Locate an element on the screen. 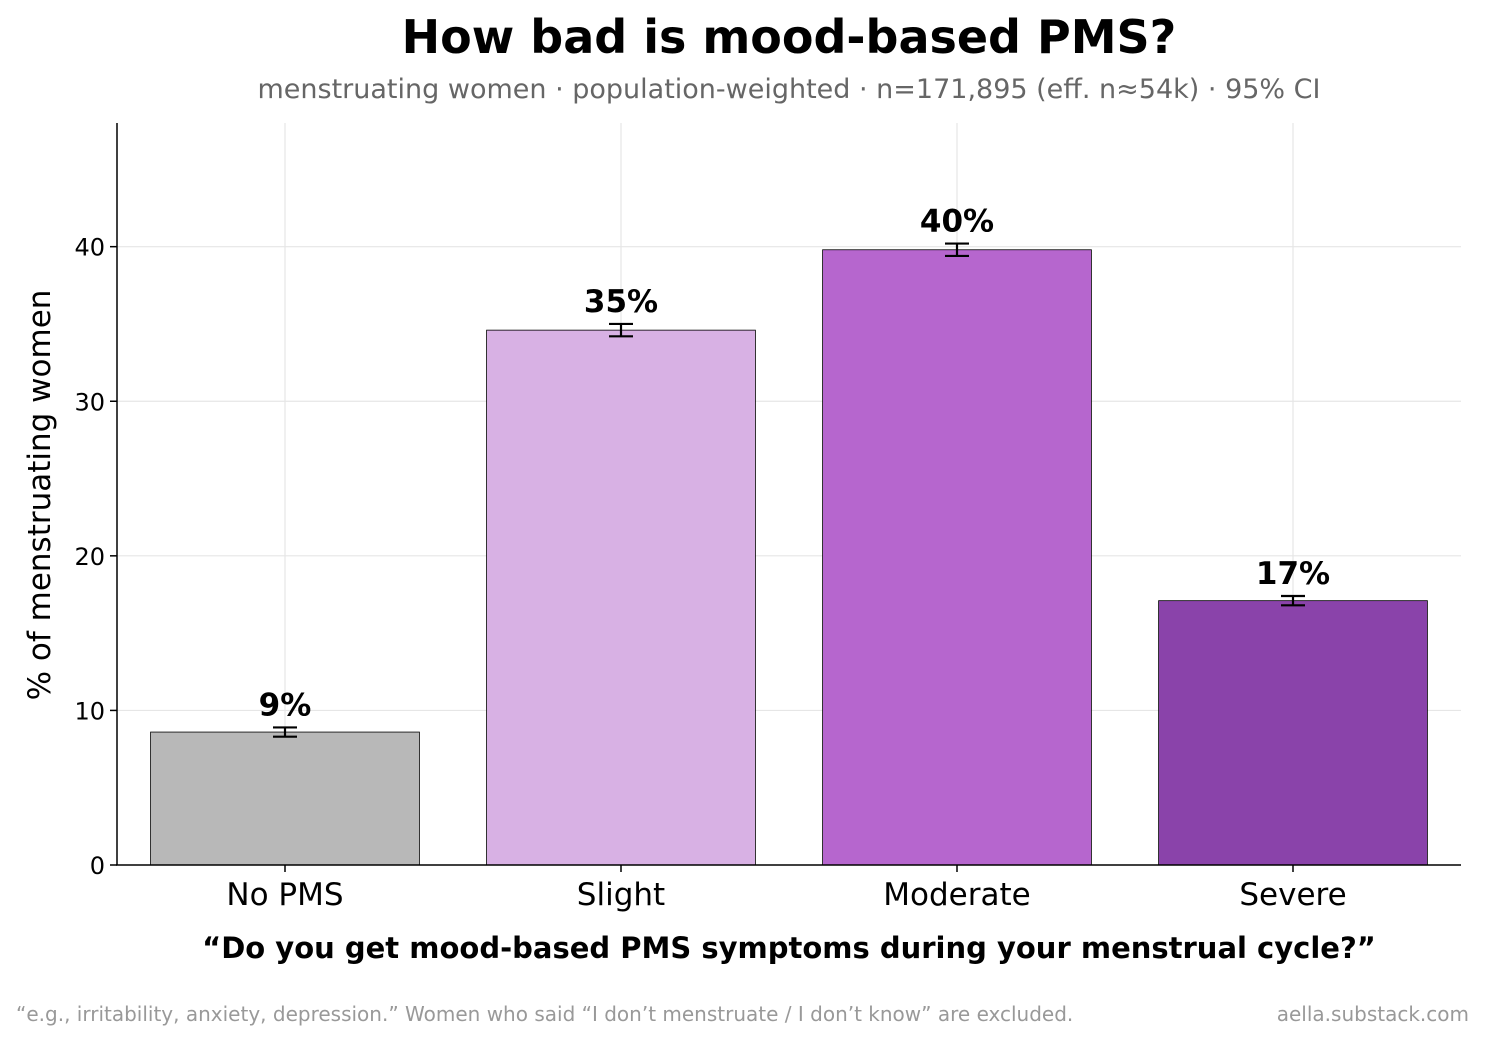 The width and height of the screenshot is (1485, 1039). y-tick-label: 0 is located at coordinates (97, 866).